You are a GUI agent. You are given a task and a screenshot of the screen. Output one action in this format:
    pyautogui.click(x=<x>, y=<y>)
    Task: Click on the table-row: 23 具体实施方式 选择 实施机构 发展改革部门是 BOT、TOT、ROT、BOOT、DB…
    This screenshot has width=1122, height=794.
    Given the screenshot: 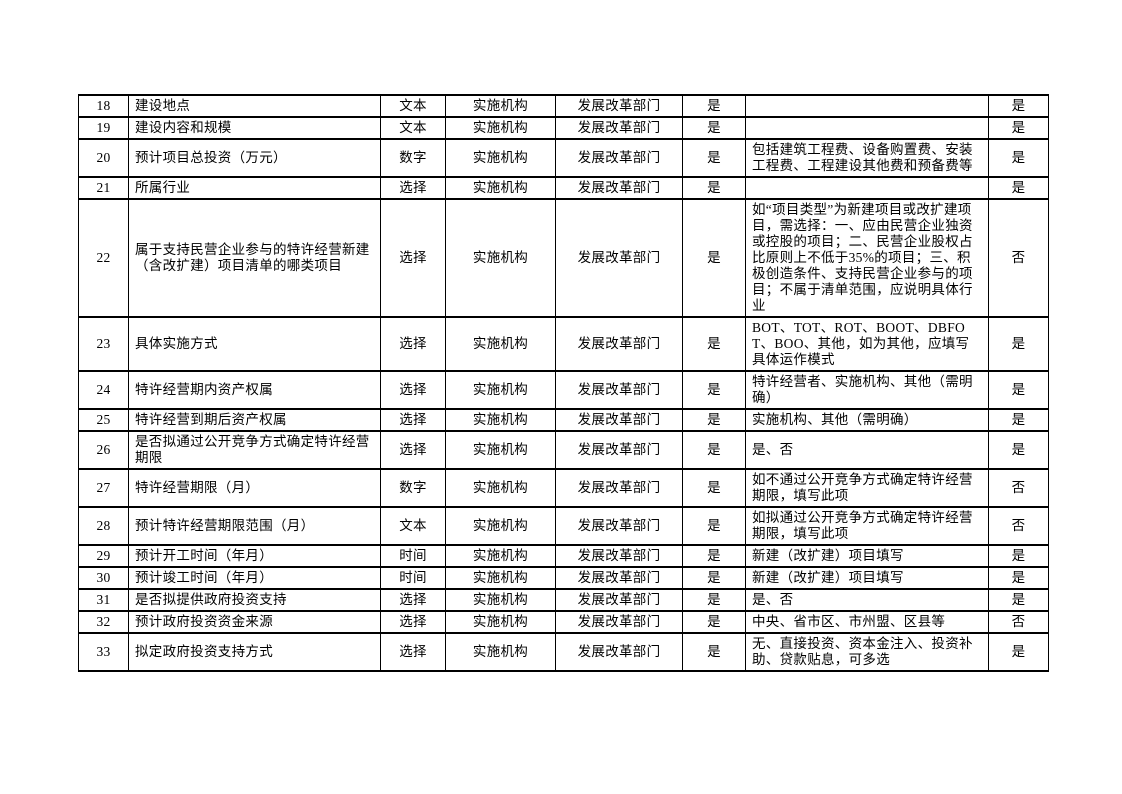 What is the action you would take?
    pyautogui.click(x=563, y=344)
    